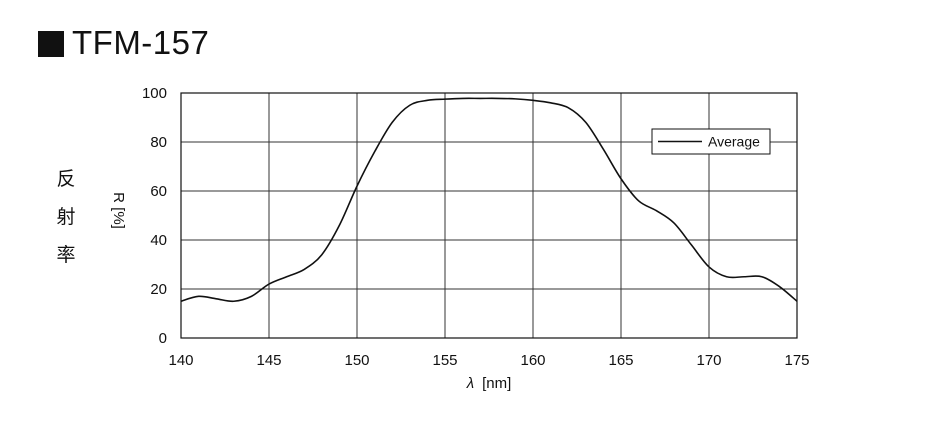  I want to click on legend-label: Average, so click(734, 142).